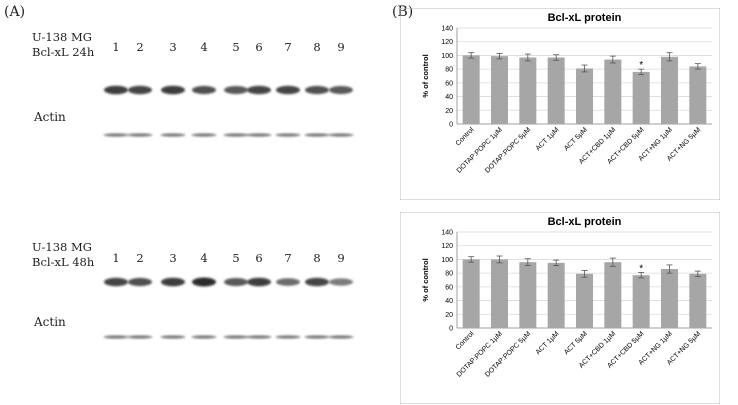 This screenshot has height=405, width=738. I want to click on western-blot-24h-image, so click(228, 111).